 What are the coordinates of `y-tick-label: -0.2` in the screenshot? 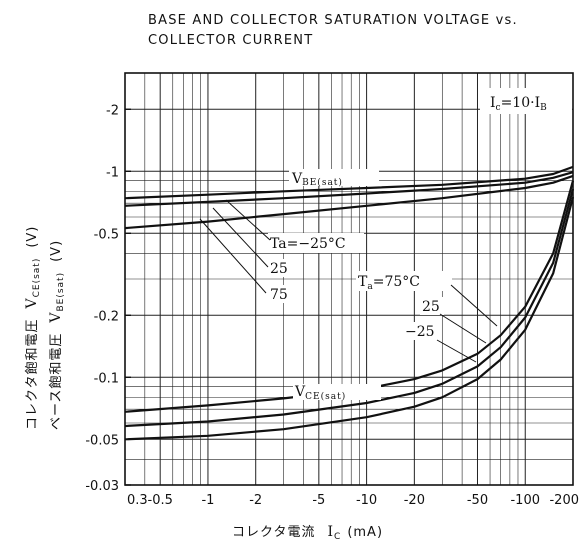 It's located at (106, 316).